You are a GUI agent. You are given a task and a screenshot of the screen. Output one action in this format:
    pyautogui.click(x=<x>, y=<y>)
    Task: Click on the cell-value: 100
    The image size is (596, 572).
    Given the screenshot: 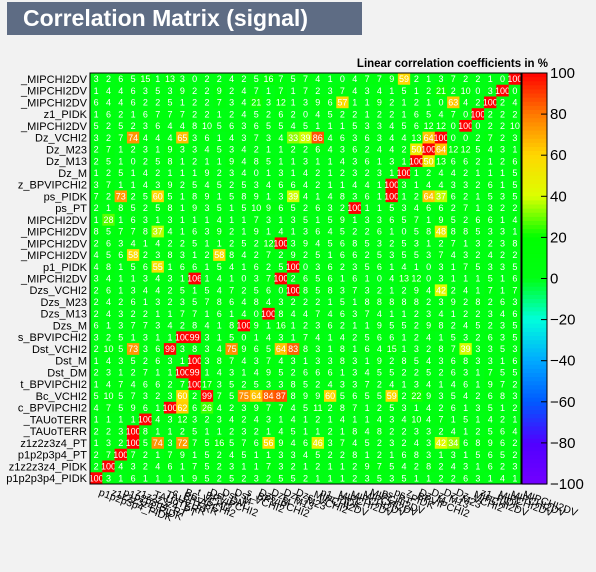 What is the action you would take?
    pyautogui.click(x=243, y=326)
    